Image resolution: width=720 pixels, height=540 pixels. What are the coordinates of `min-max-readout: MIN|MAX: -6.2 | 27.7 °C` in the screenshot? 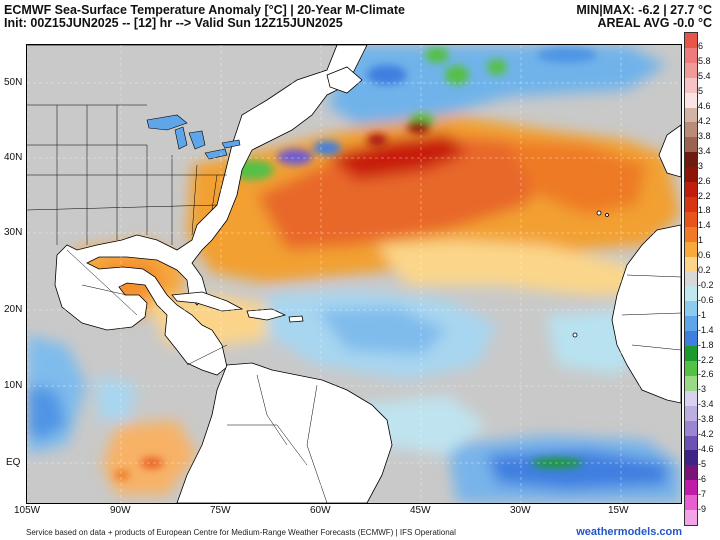 It's located at (644, 10).